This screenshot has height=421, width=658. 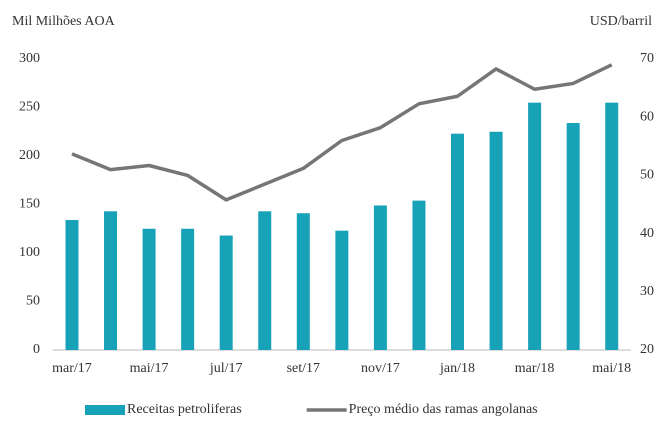 I want to click on y-tick-label: 200, so click(x=29, y=155).